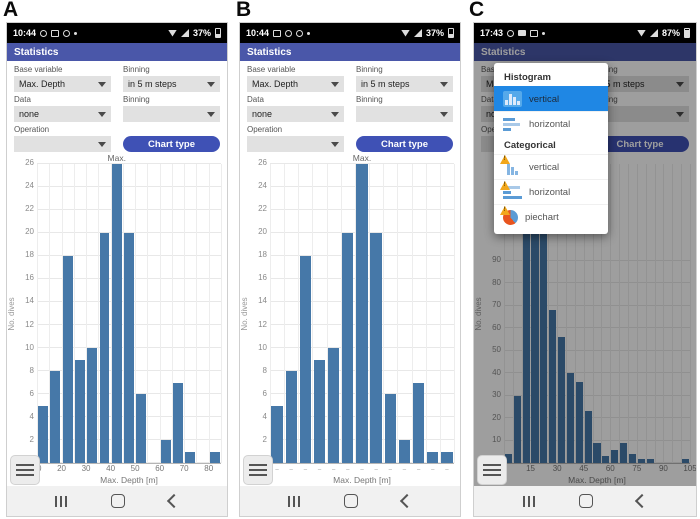  Describe the element at coordinates (201, 33) in the screenshot. I see `battery-percent: 37%` at that location.